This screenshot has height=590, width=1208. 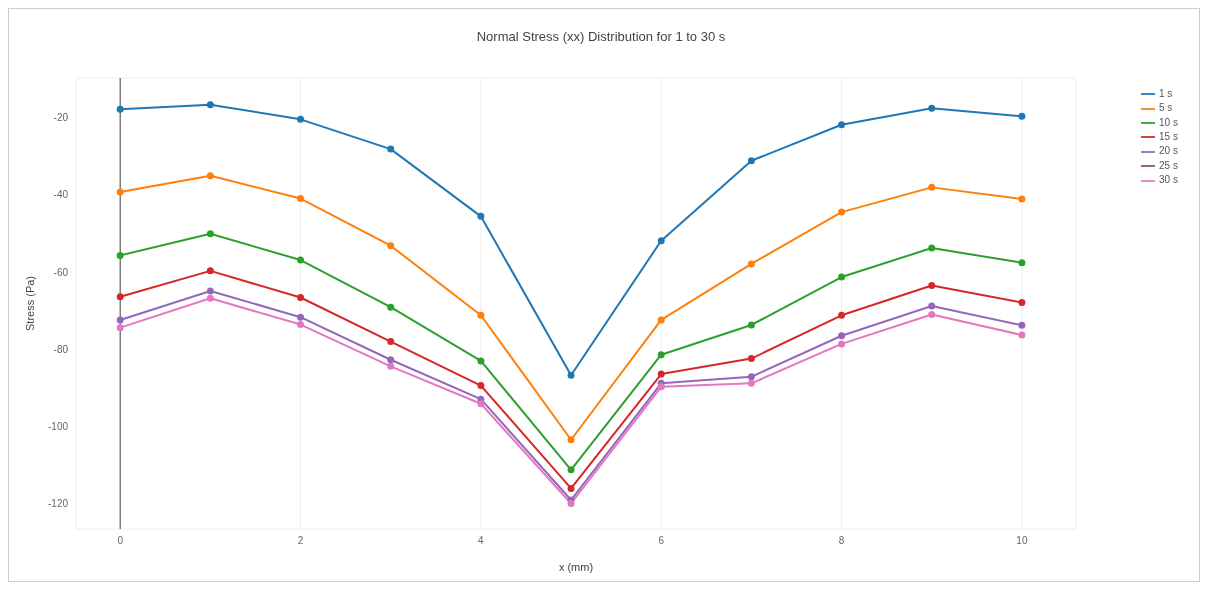 What do you see at coordinates (1168, 122) in the screenshot?
I see `legend-label: 10 s` at bounding box center [1168, 122].